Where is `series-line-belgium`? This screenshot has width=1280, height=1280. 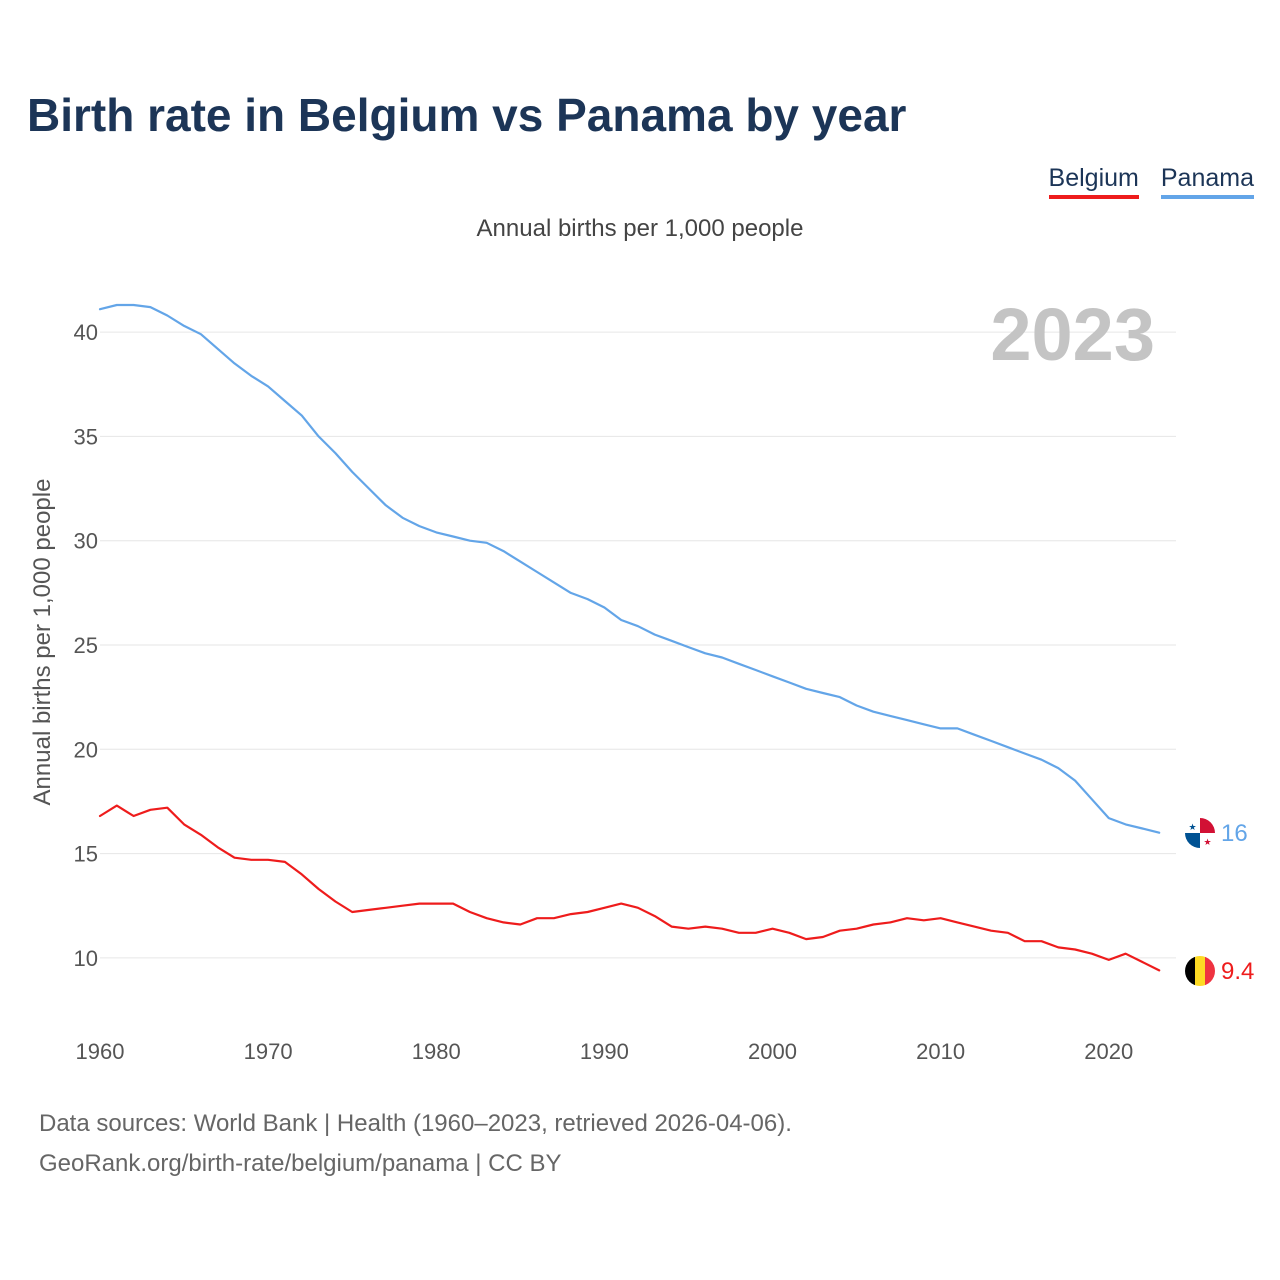 series-line-belgium is located at coordinates (629, 888).